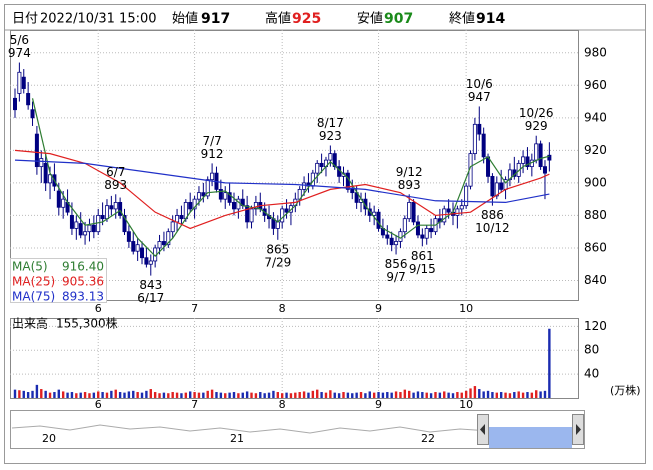 Image resolution: width=653 pixels, height=470 pixels. I want to click on annotation-value: 974, so click(19, 53).